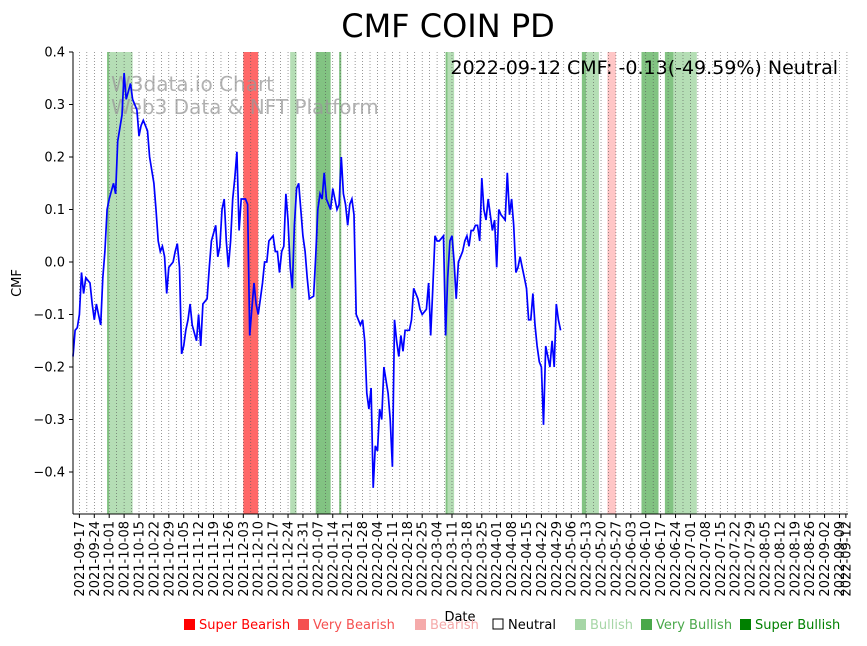 This screenshot has height=646, width=867. I want to click on legend-label: Very Bearish, so click(354, 625).